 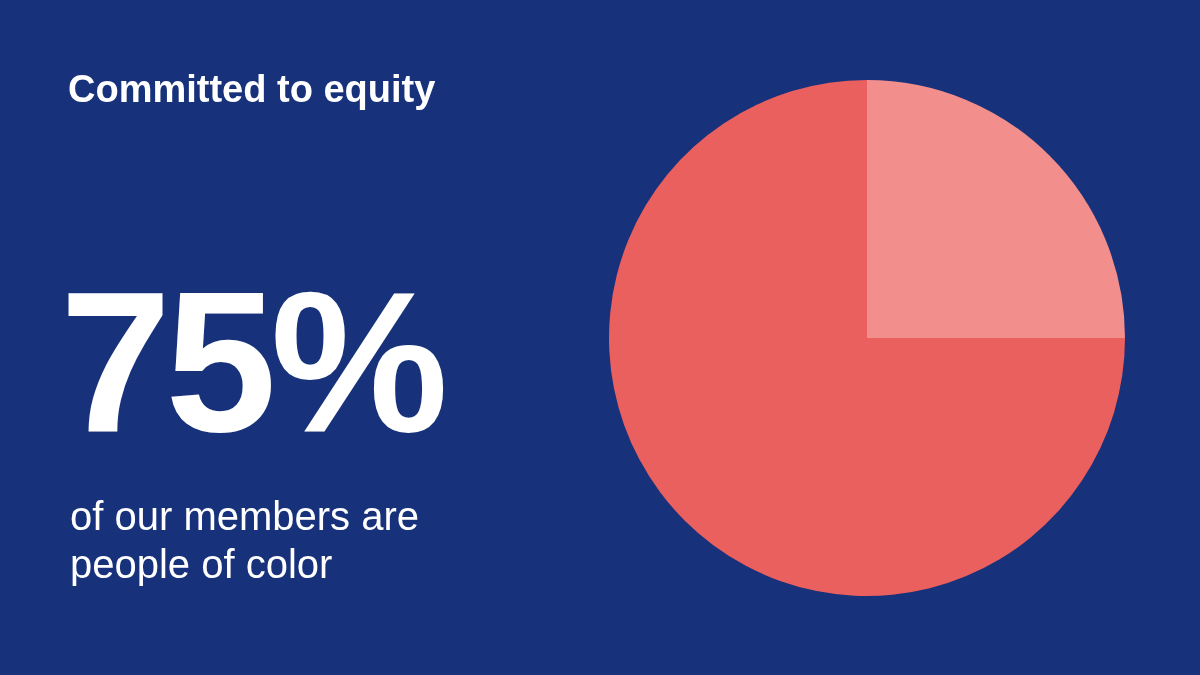 I want to click on text: of our members are people of color, so click(x=245, y=540).